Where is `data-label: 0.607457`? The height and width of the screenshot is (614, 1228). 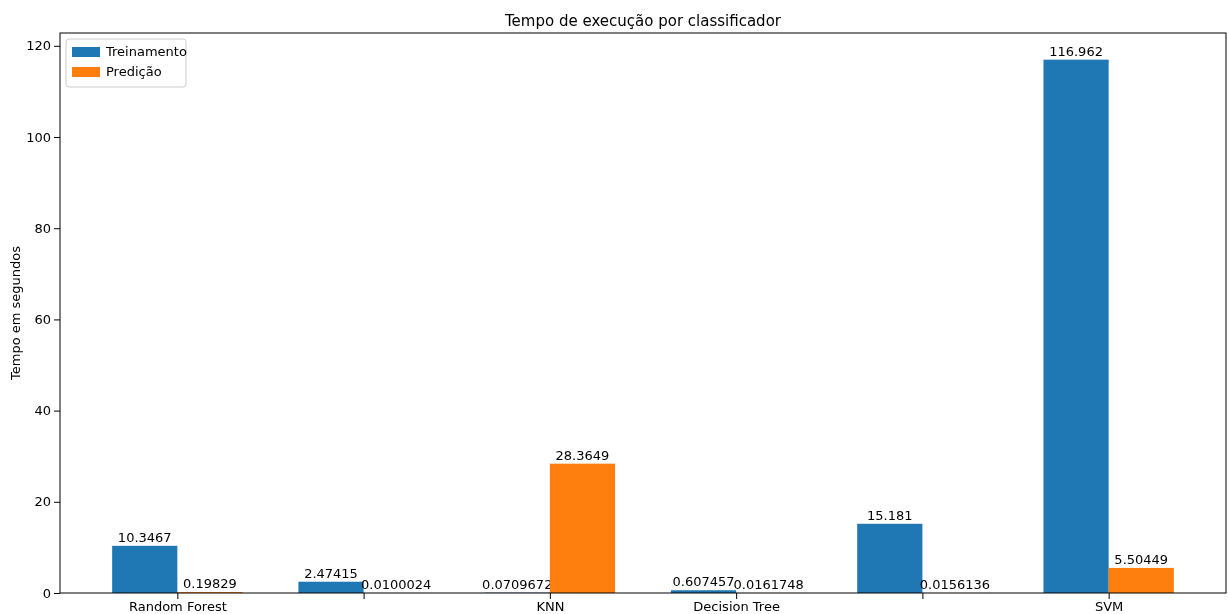
data-label: 0.607457 is located at coordinates (703, 582).